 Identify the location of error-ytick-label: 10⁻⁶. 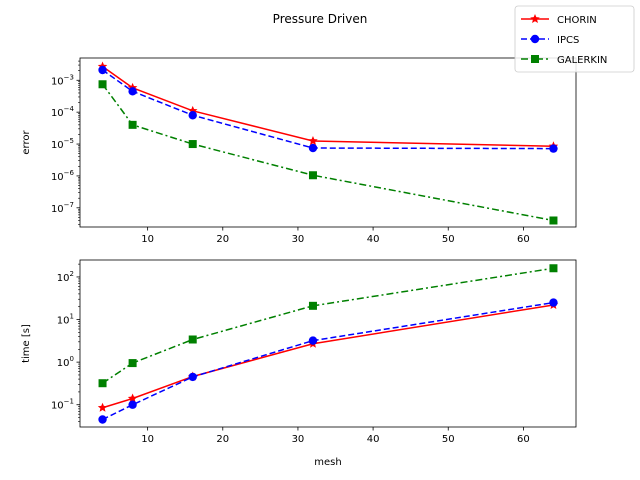
(63, 176).